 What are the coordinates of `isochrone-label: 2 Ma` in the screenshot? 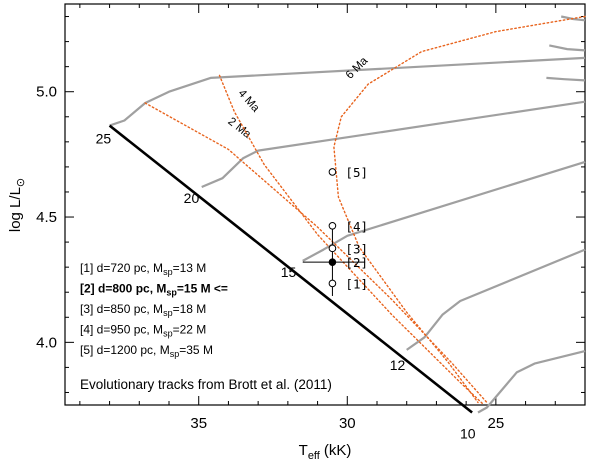 It's located at (239, 129).